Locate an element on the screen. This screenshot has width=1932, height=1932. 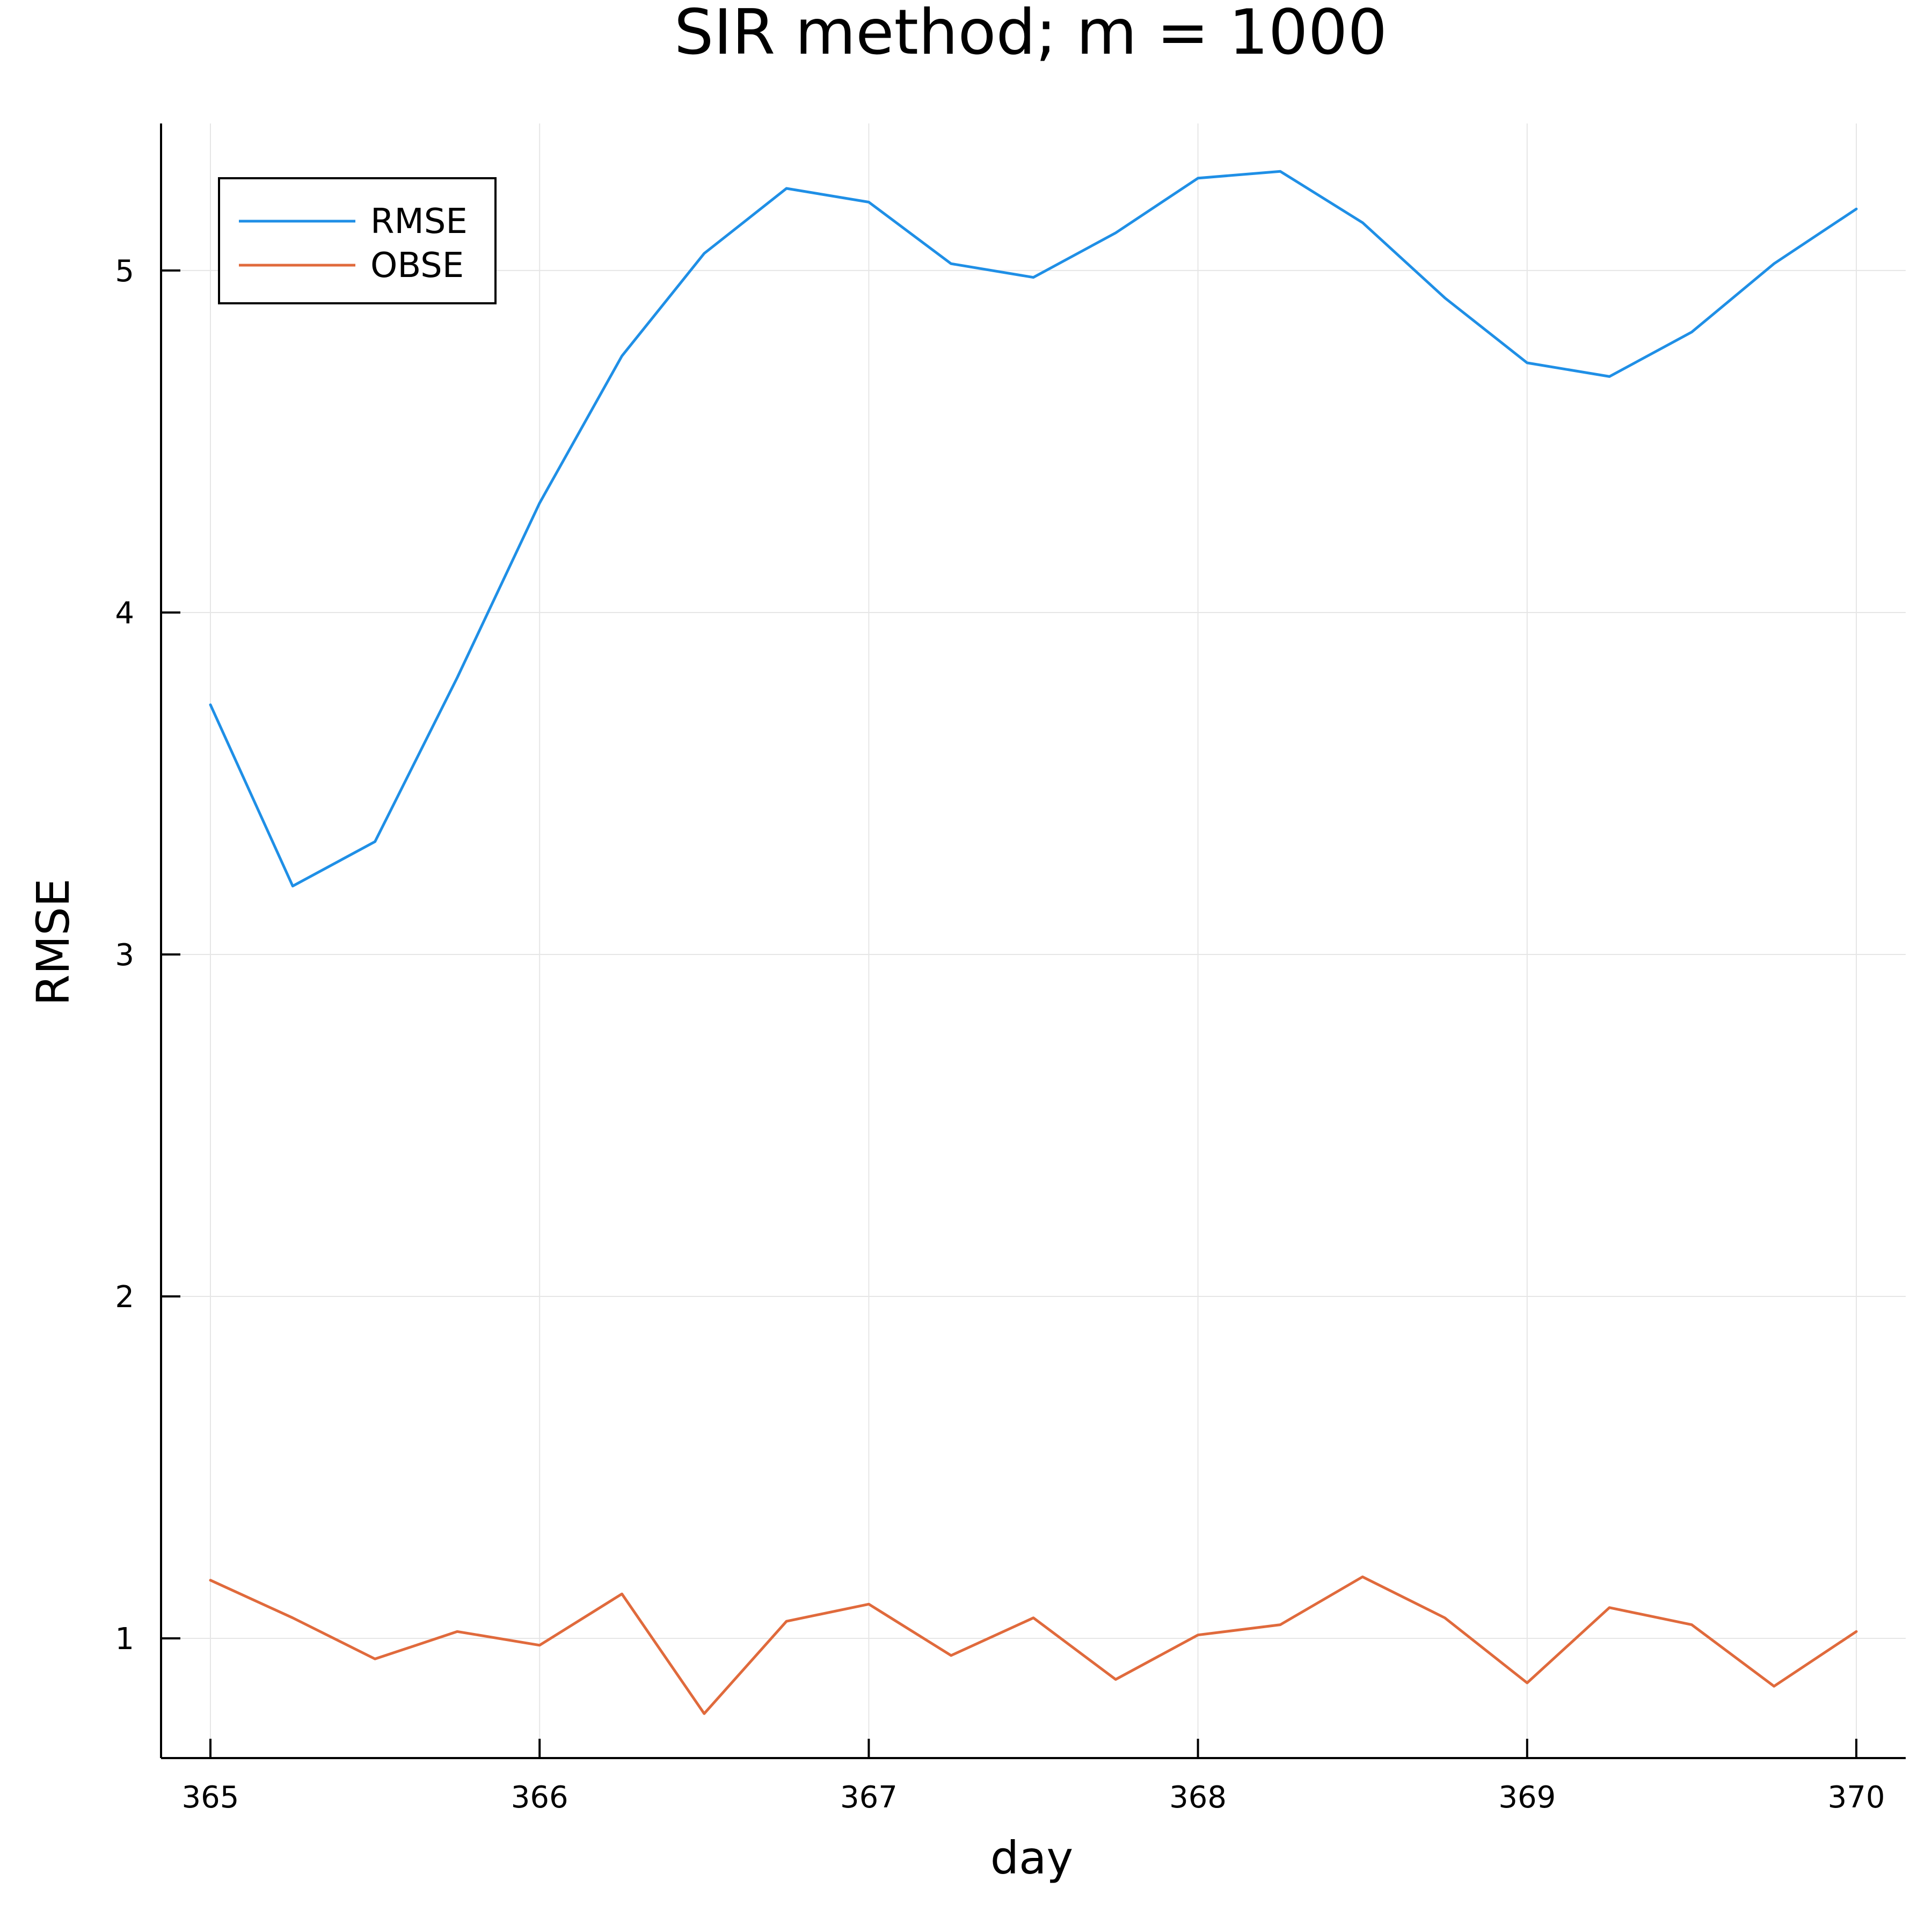
y-tick-label: 3 is located at coordinates (124, 955).